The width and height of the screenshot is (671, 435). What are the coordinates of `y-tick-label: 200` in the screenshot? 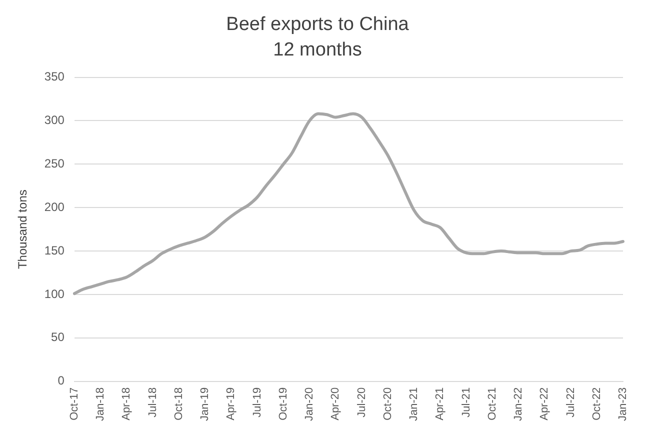 It's located at (54, 207).